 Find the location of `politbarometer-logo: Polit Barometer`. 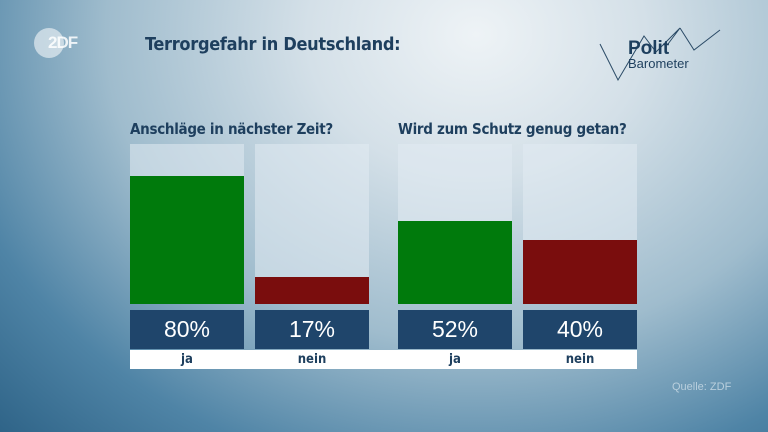

politbarometer-logo: Polit Barometer is located at coordinates (660, 54).